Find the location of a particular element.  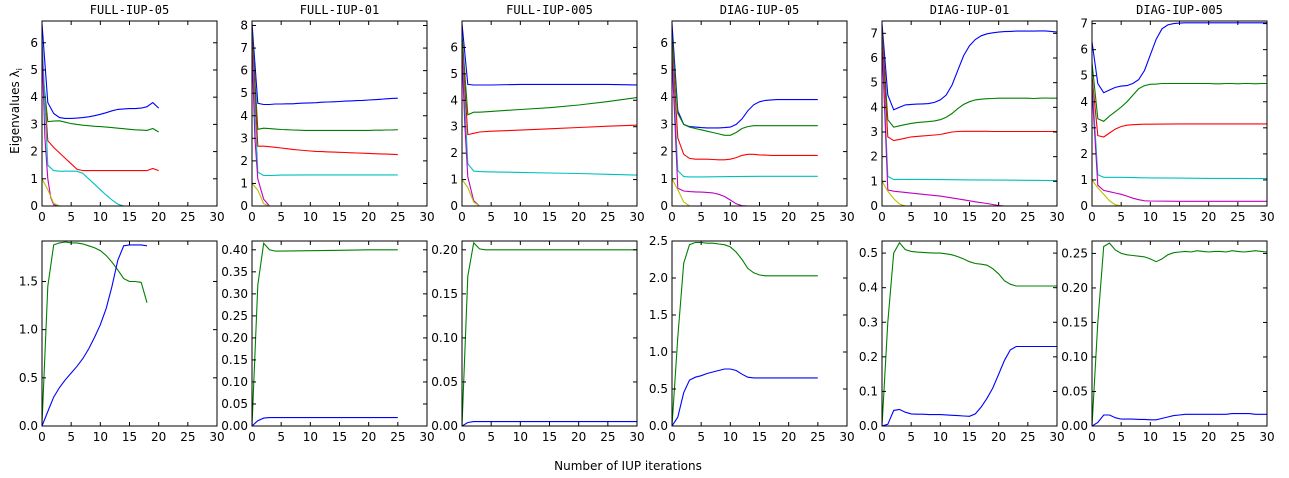

panel-title: FULL-IUP-01 is located at coordinates (339, 10).